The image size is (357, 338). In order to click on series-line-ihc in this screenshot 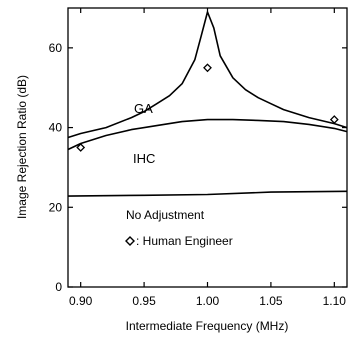, I will do `click(207, 134)`.